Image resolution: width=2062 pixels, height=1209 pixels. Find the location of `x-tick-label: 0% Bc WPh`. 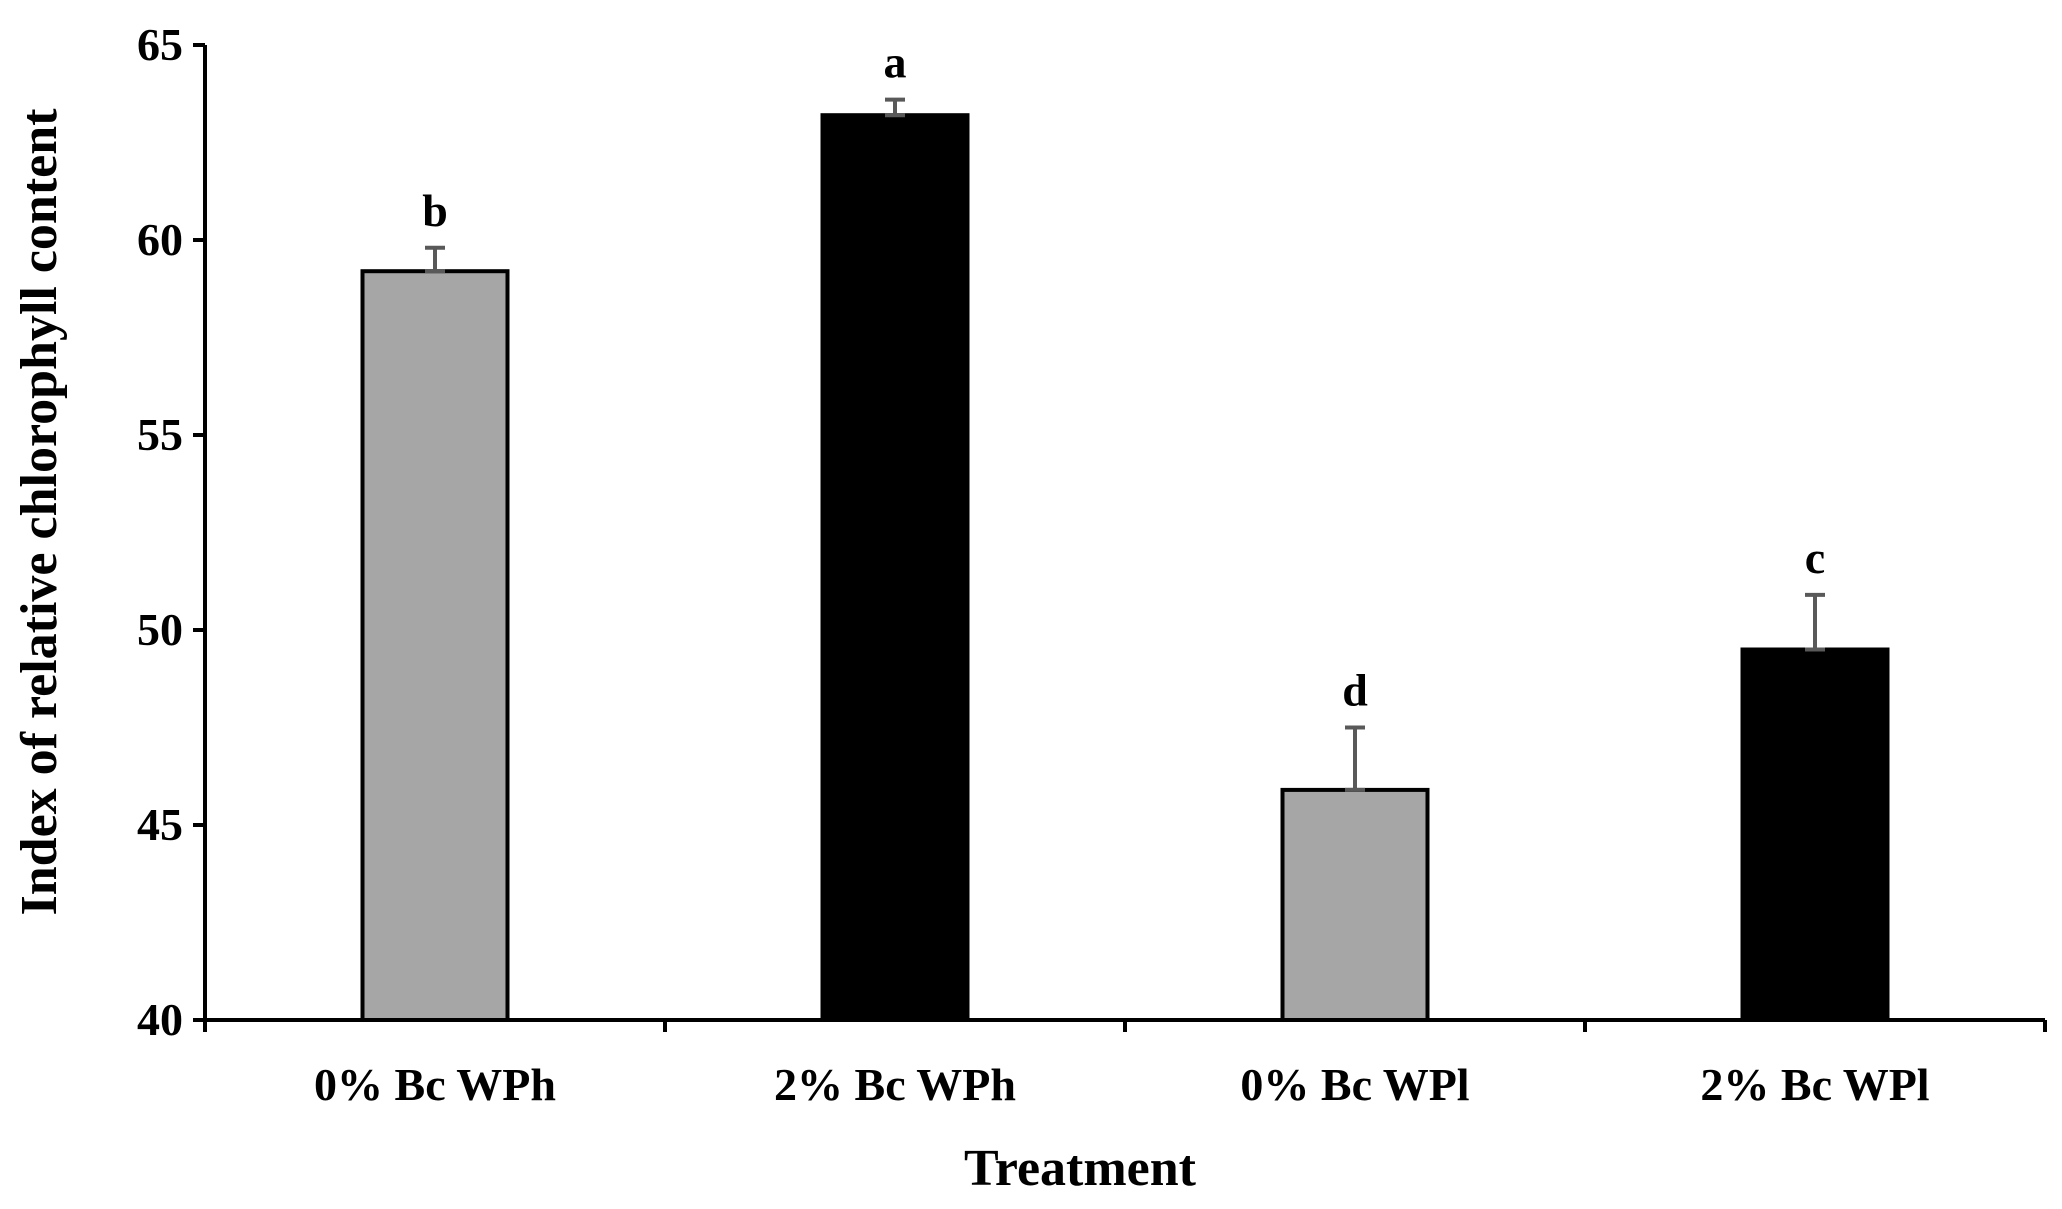

x-tick-label: 0% Bc WPh is located at coordinates (435, 1084).